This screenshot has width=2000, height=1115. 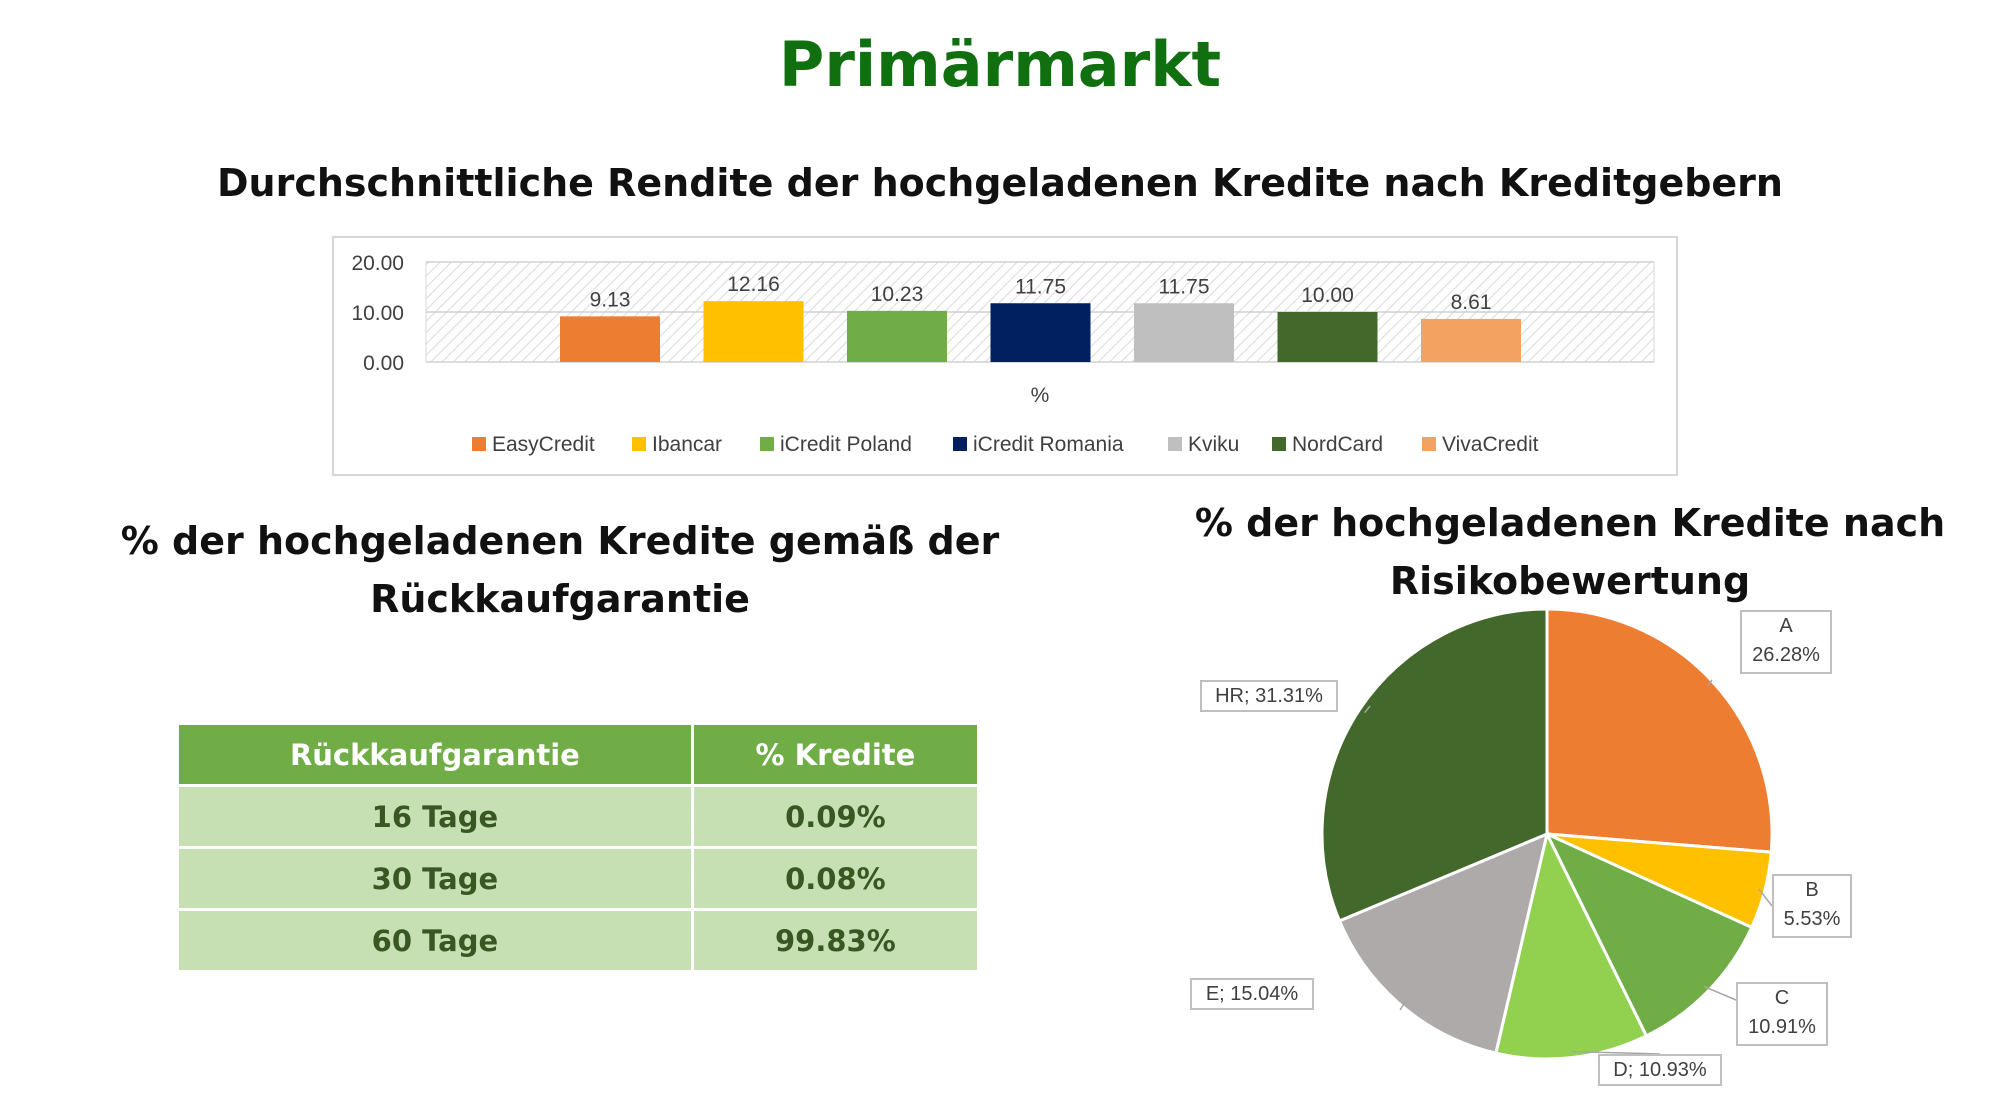 I want to click on table-title-line2: Rückkaufgarantie, so click(x=560, y=599).